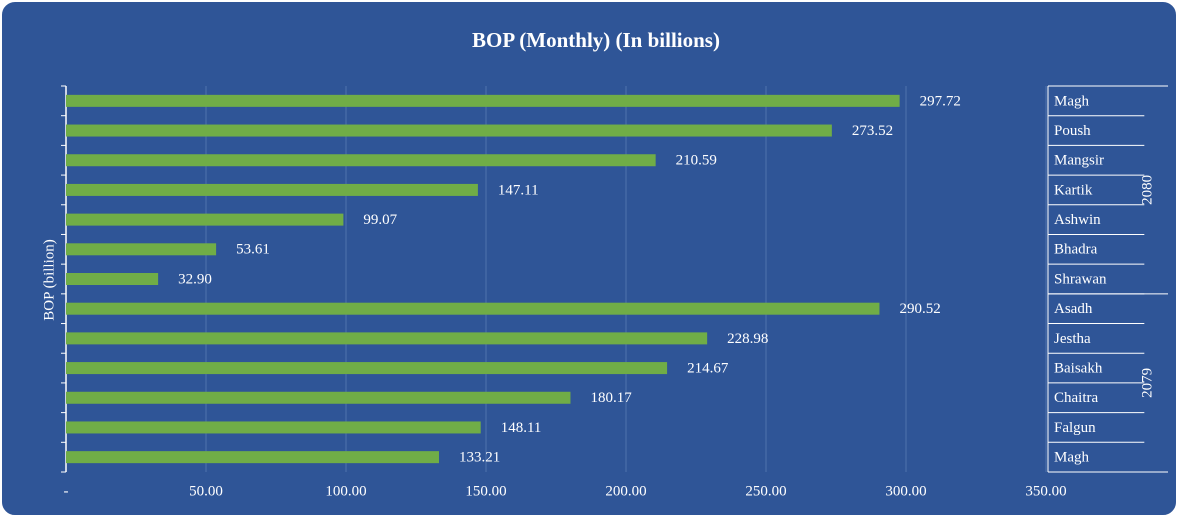  What do you see at coordinates (66, 491) in the screenshot?
I see `x-tick-label: -` at bounding box center [66, 491].